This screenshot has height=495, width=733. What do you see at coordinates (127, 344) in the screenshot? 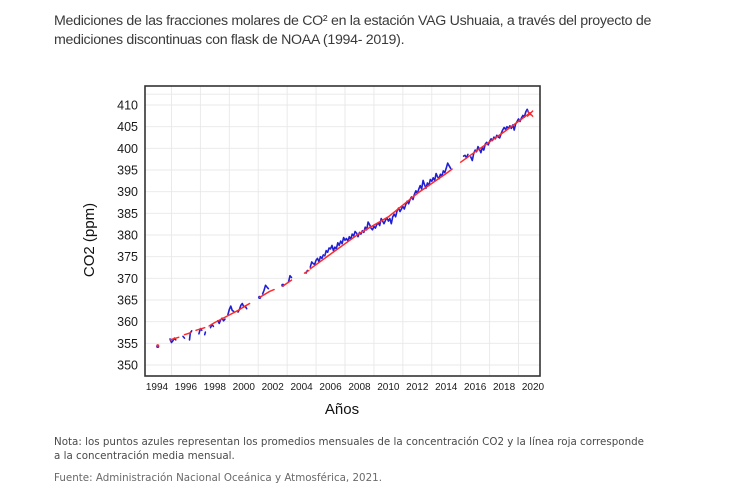
I see `y-tick-label: 355` at bounding box center [127, 344].